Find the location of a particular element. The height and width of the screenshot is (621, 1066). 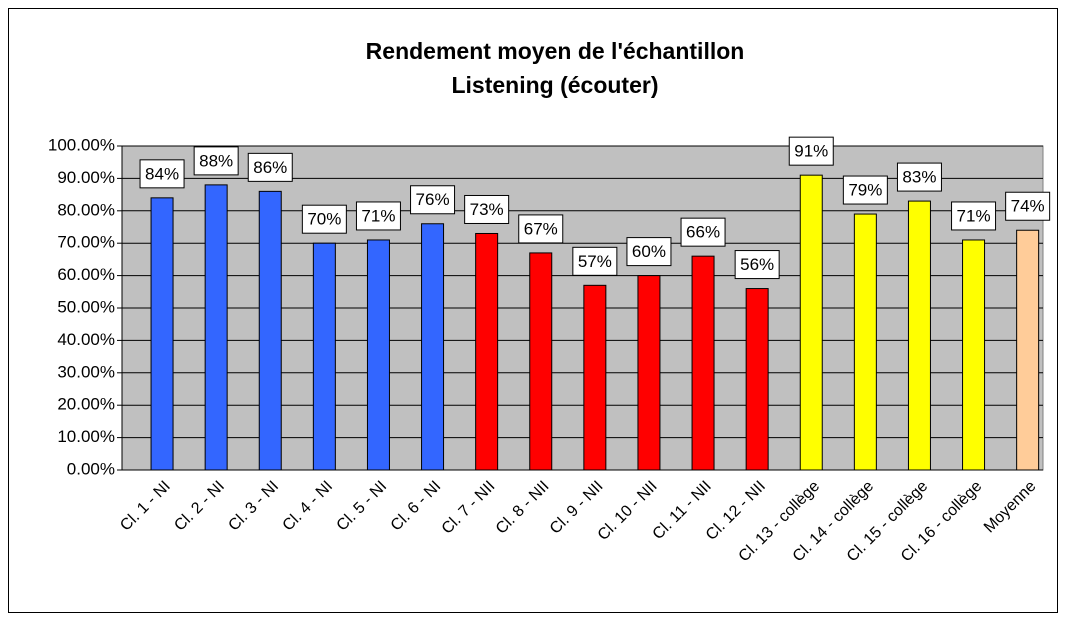

data-label: 70% is located at coordinates (324, 219).